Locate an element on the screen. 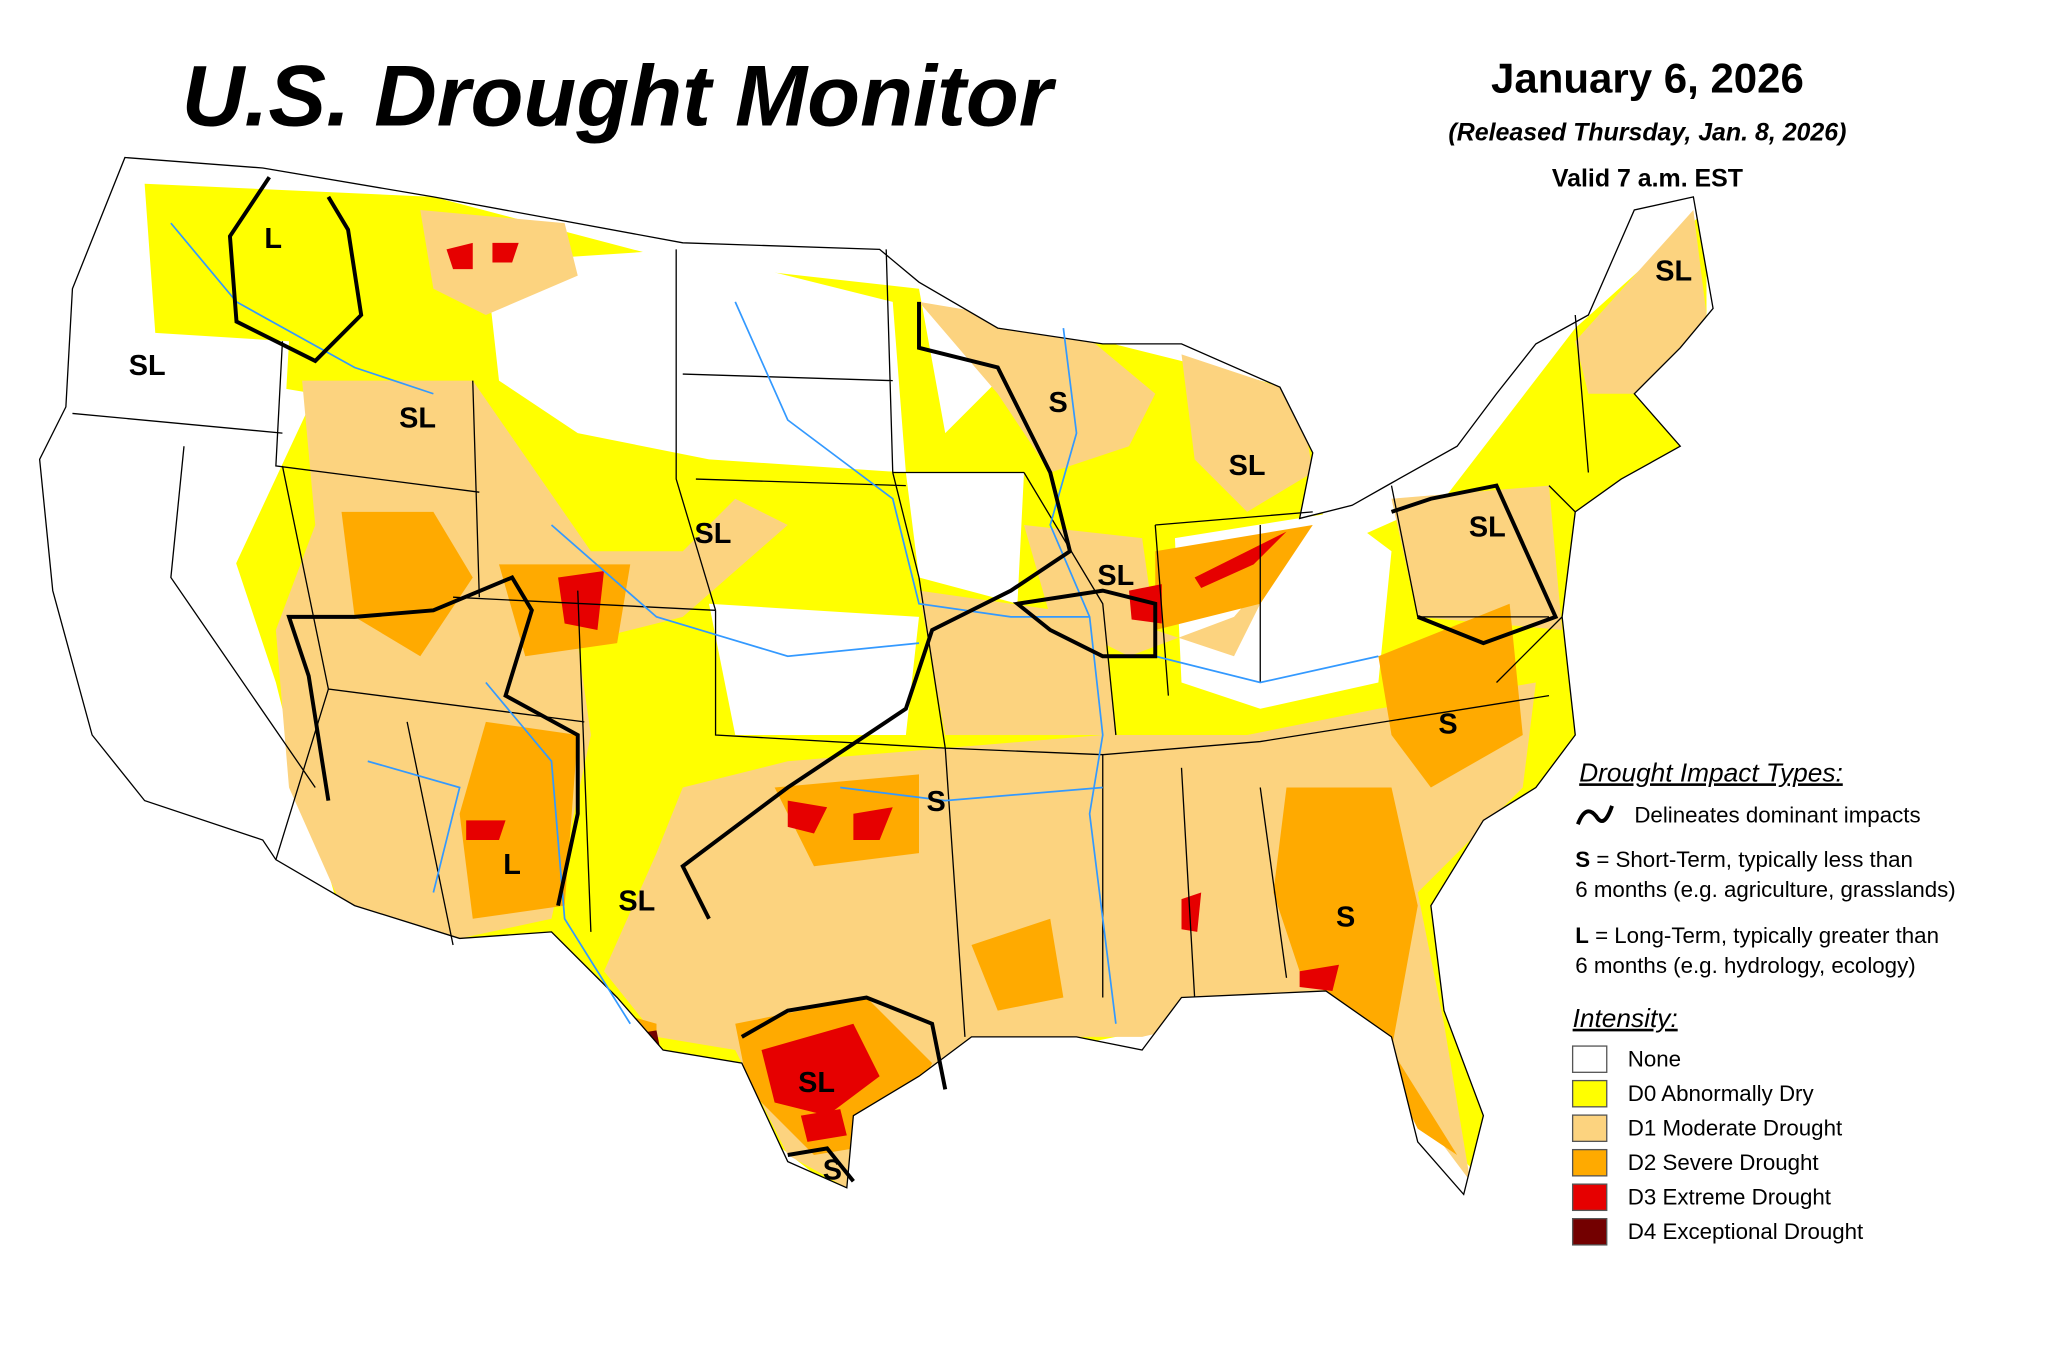 The height and width of the screenshot is (1365, 2048). legend-category: D2 Severe Drought is located at coordinates (1724, 1162).